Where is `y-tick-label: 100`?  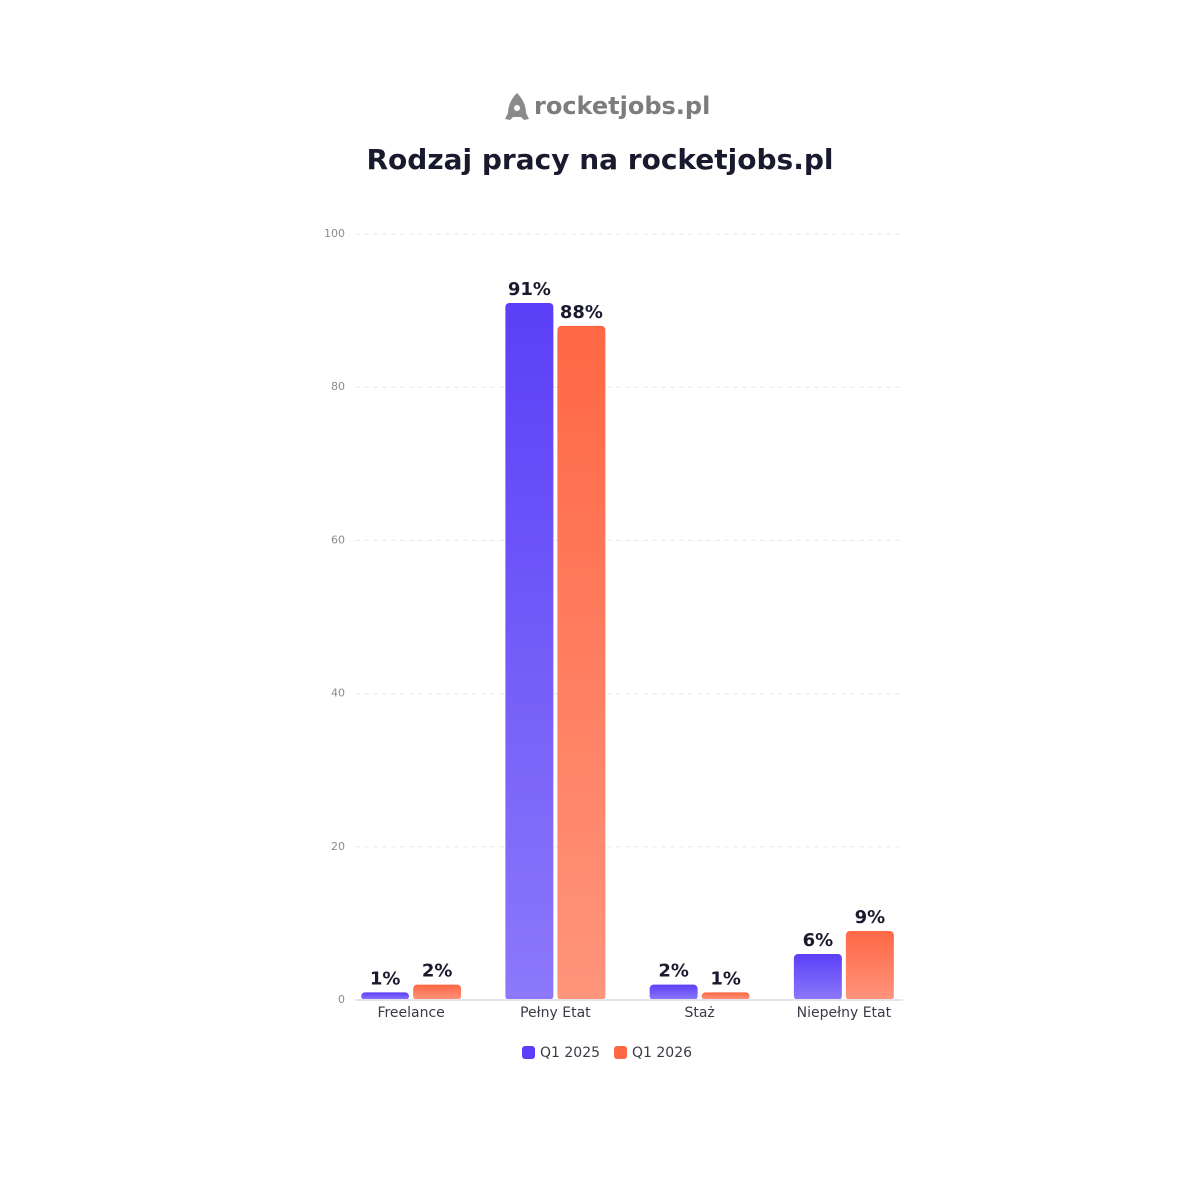
y-tick-label: 100 is located at coordinates (334, 233).